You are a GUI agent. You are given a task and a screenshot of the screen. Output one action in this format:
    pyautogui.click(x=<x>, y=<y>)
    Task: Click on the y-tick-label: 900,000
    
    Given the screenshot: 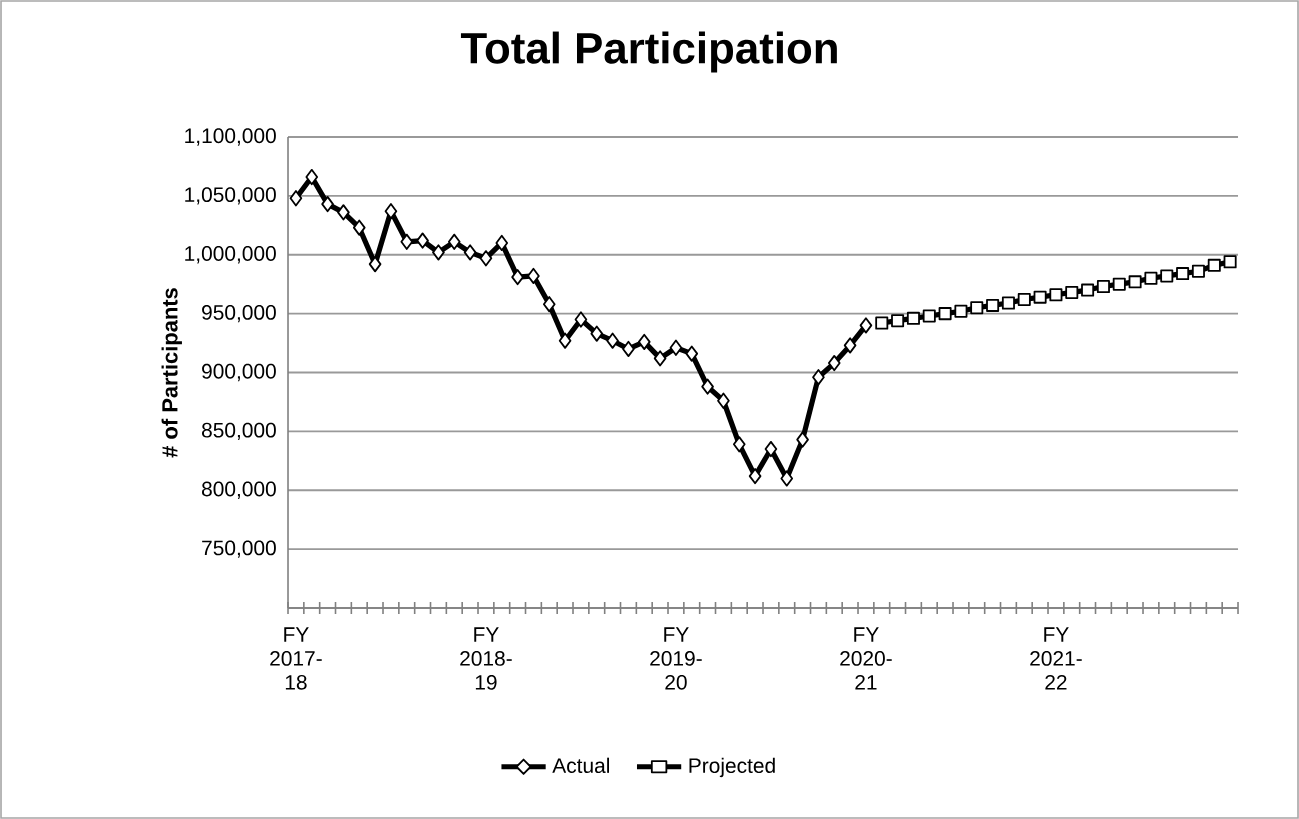 What is the action you would take?
    pyautogui.click(x=239, y=372)
    